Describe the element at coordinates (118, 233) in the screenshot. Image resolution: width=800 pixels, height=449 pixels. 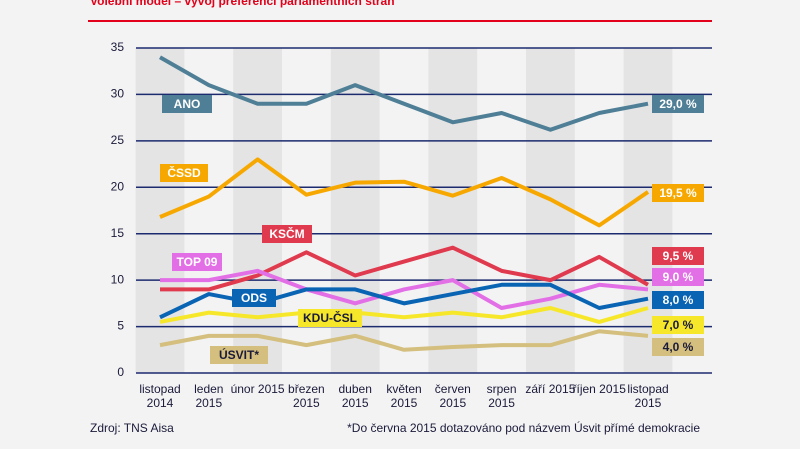
I see `y-tick-label: 15` at that location.